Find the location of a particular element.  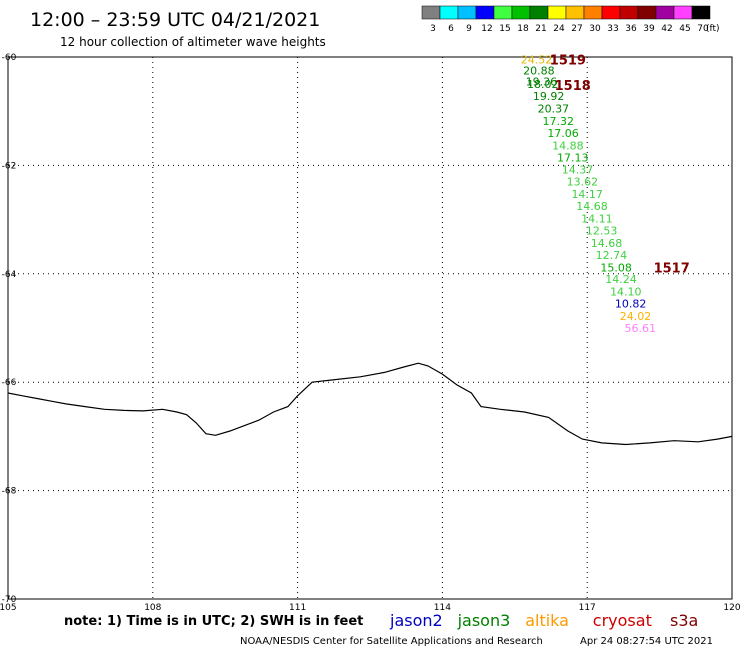

legend-label: 15 is located at coordinates (504, 29).